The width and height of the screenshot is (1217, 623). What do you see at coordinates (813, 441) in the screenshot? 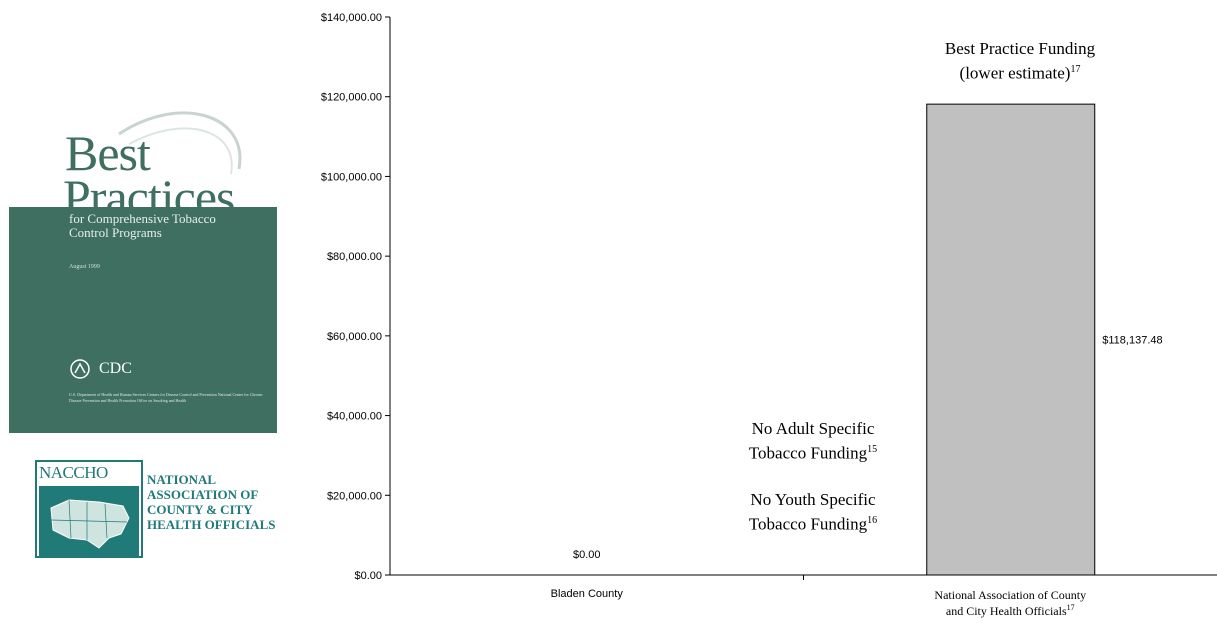
I see `no-adult-funding-annotation: No Adult Specific Tobacco Funding15` at bounding box center [813, 441].